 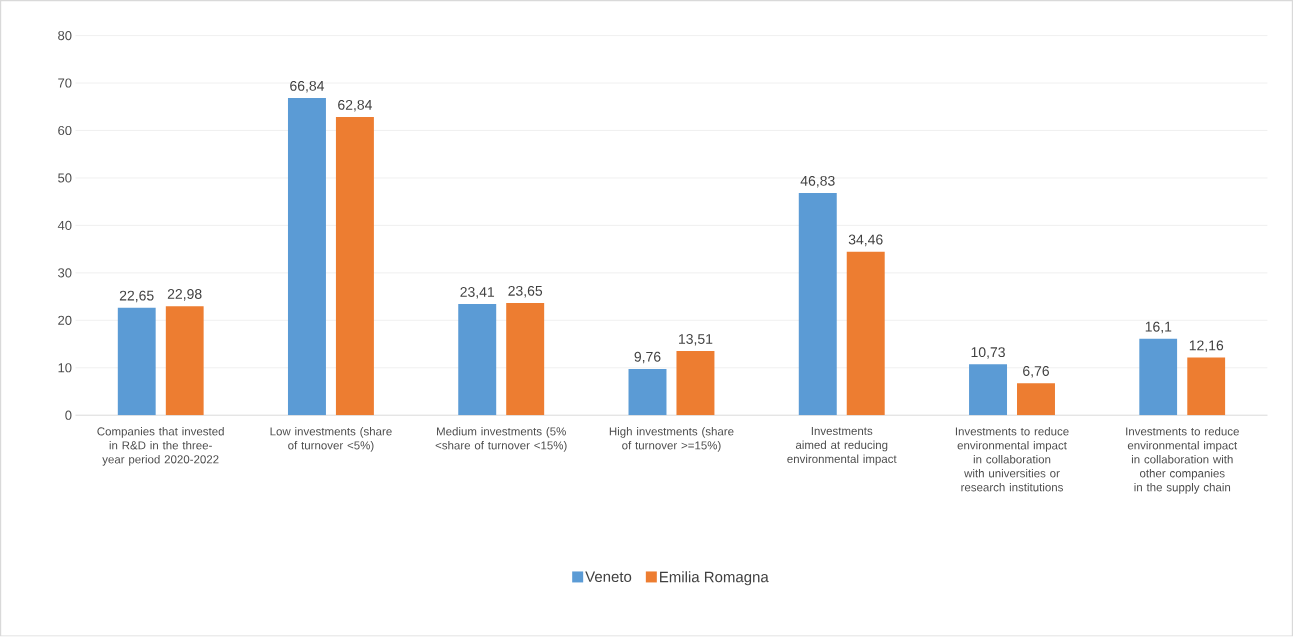 I want to click on x-tick-label: High investments (share of turnover >=15%), so click(x=671, y=439).